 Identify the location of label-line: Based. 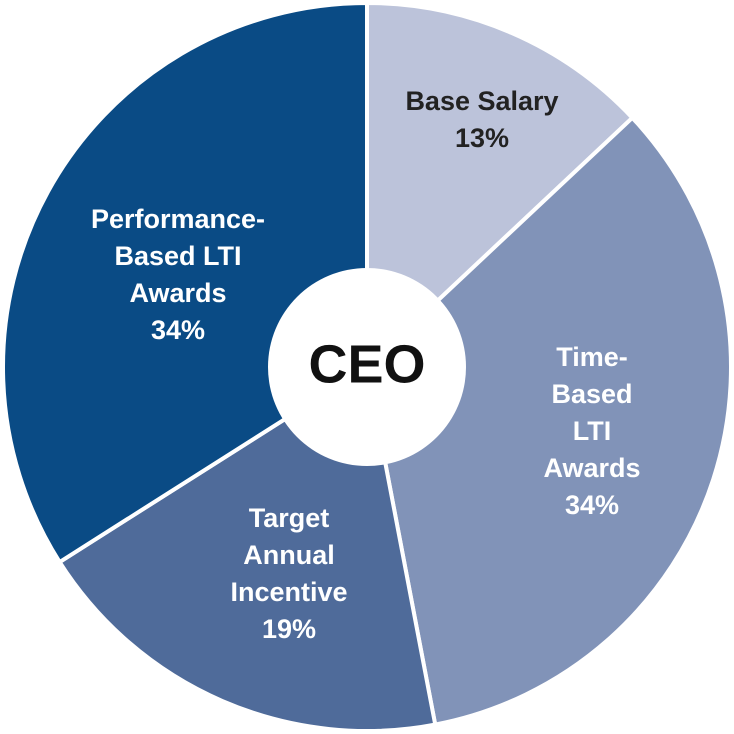
(591, 394).